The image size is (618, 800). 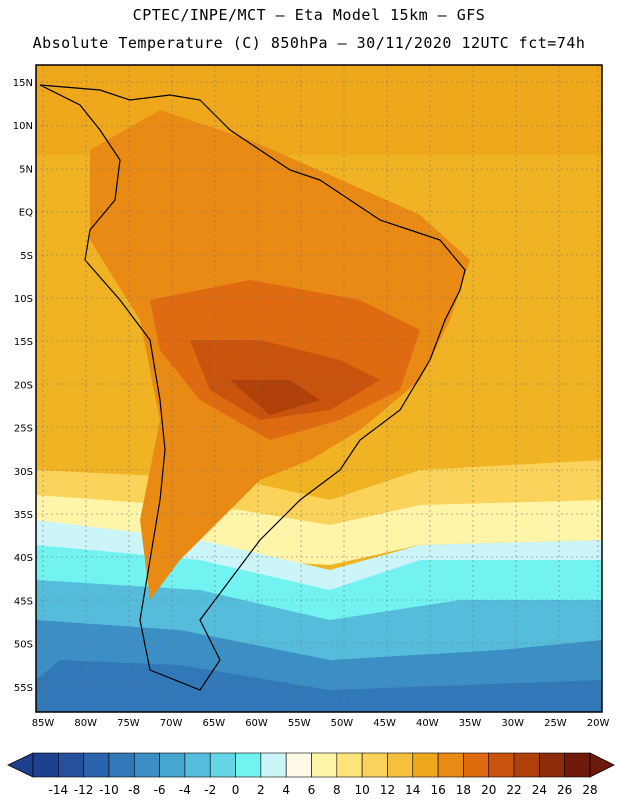 I want to click on colorbar-tick-label: 6, so click(x=312, y=790).